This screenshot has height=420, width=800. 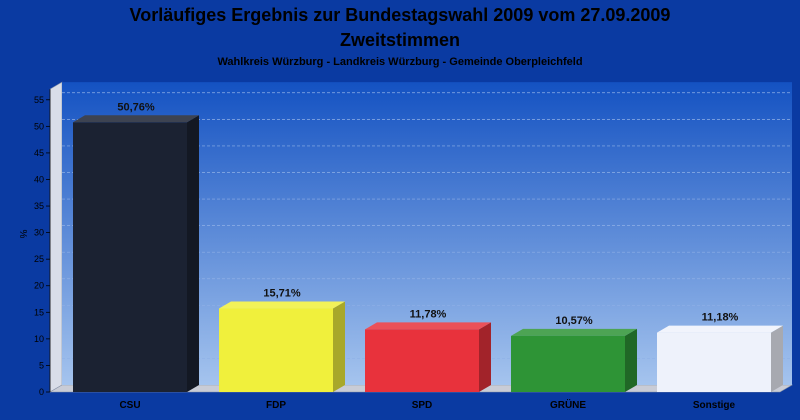 What do you see at coordinates (39, 126) in the screenshot?
I see `y-tick-label: 50` at bounding box center [39, 126].